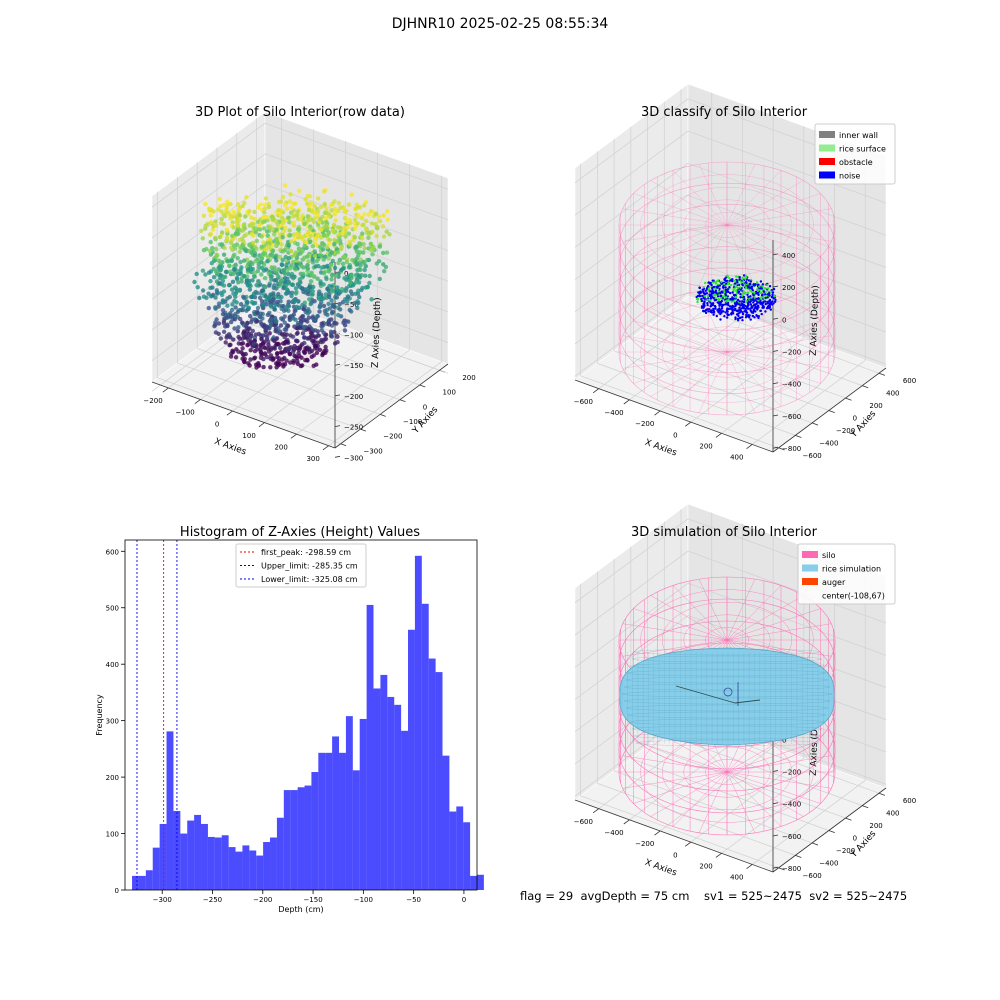  I want to click on axis-x-line, so click(674, 416).